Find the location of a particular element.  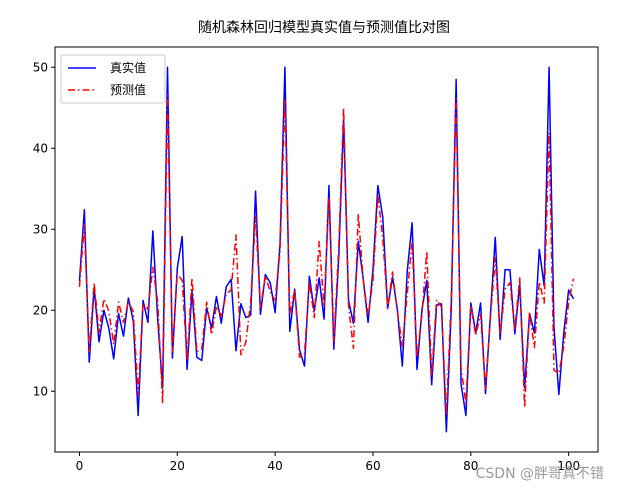

watermark: CSDN @胖哥真不错 is located at coordinates (540, 474).